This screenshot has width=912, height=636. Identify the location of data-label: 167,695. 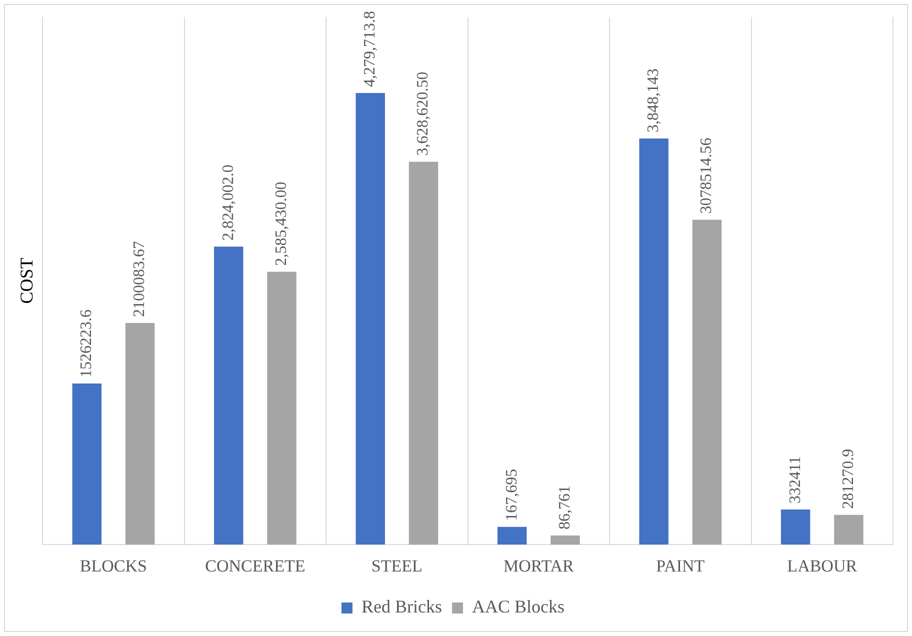
(511, 494).